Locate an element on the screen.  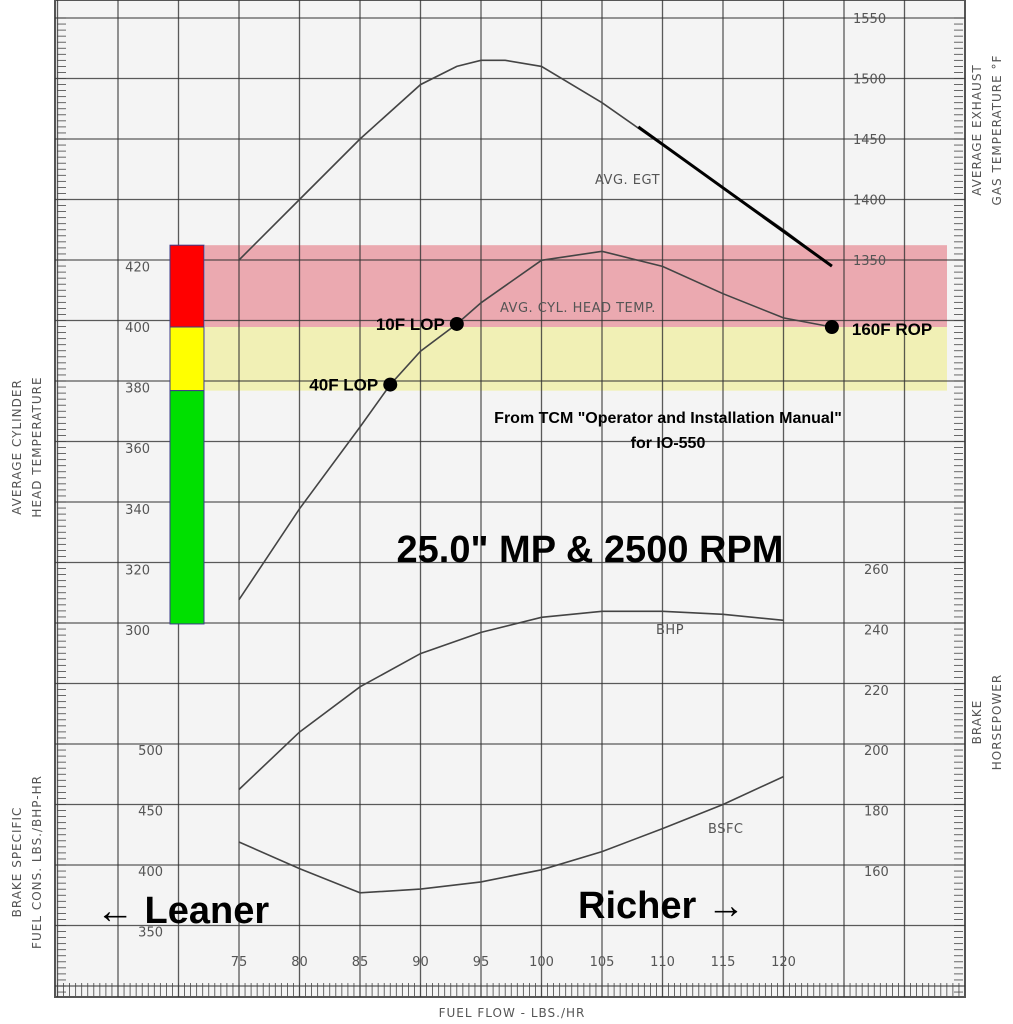
x-tick-label: 90 is located at coordinates (420, 962).